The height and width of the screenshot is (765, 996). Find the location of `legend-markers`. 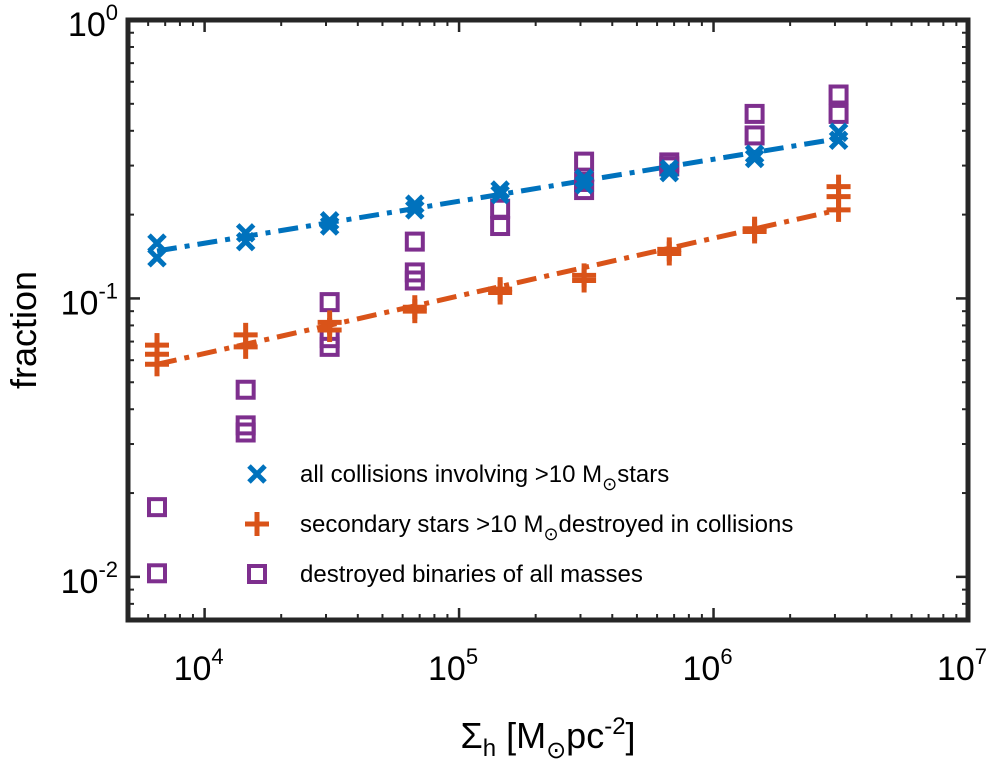

legend-markers is located at coordinates (257, 524).